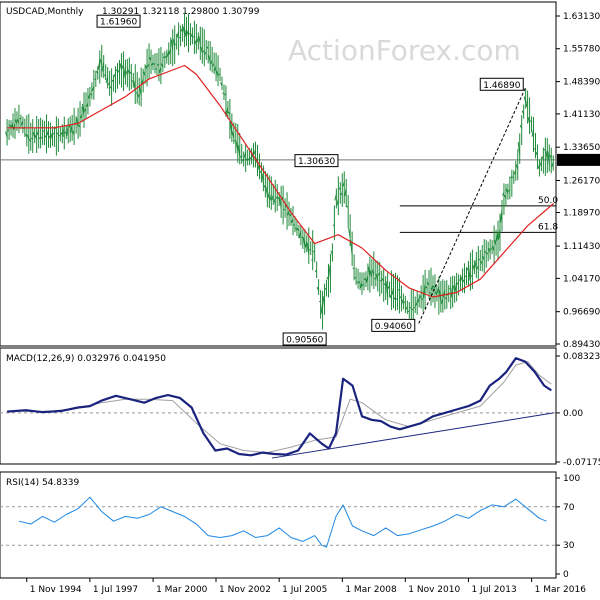 This screenshot has width=600, height=600. I want to click on price-label: 1.46890, so click(501, 86).